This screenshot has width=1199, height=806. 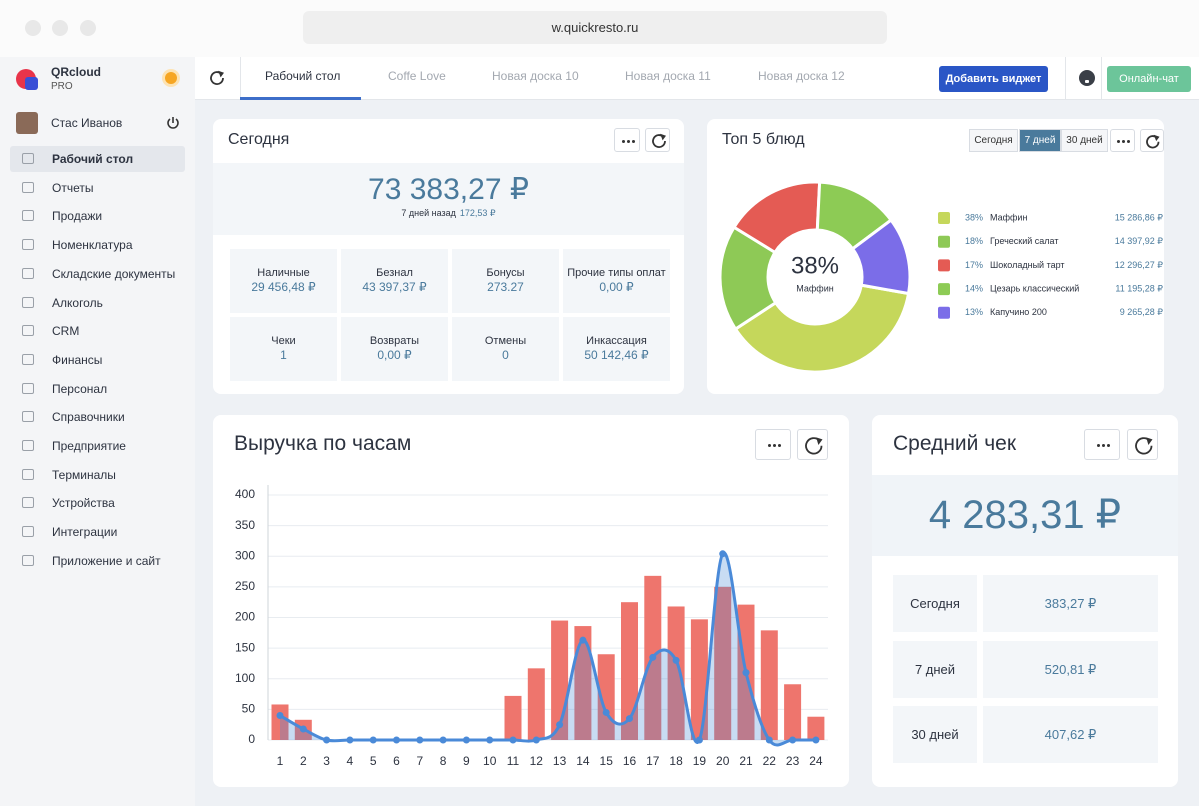 I want to click on x-tick-label: 19, so click(x=700, y=761).